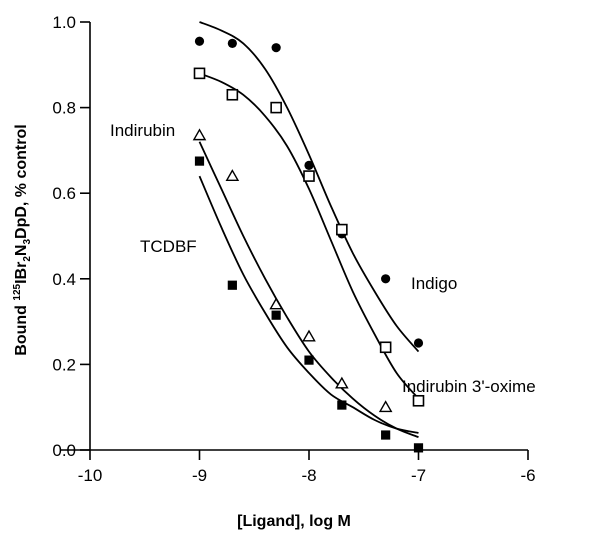 The height and width of the screenshot is (535, 605). What do you see at coordinates (527, 475) in the screenshot?
I see `x-tick-label-4: -6` at bounding box center [527, 475].